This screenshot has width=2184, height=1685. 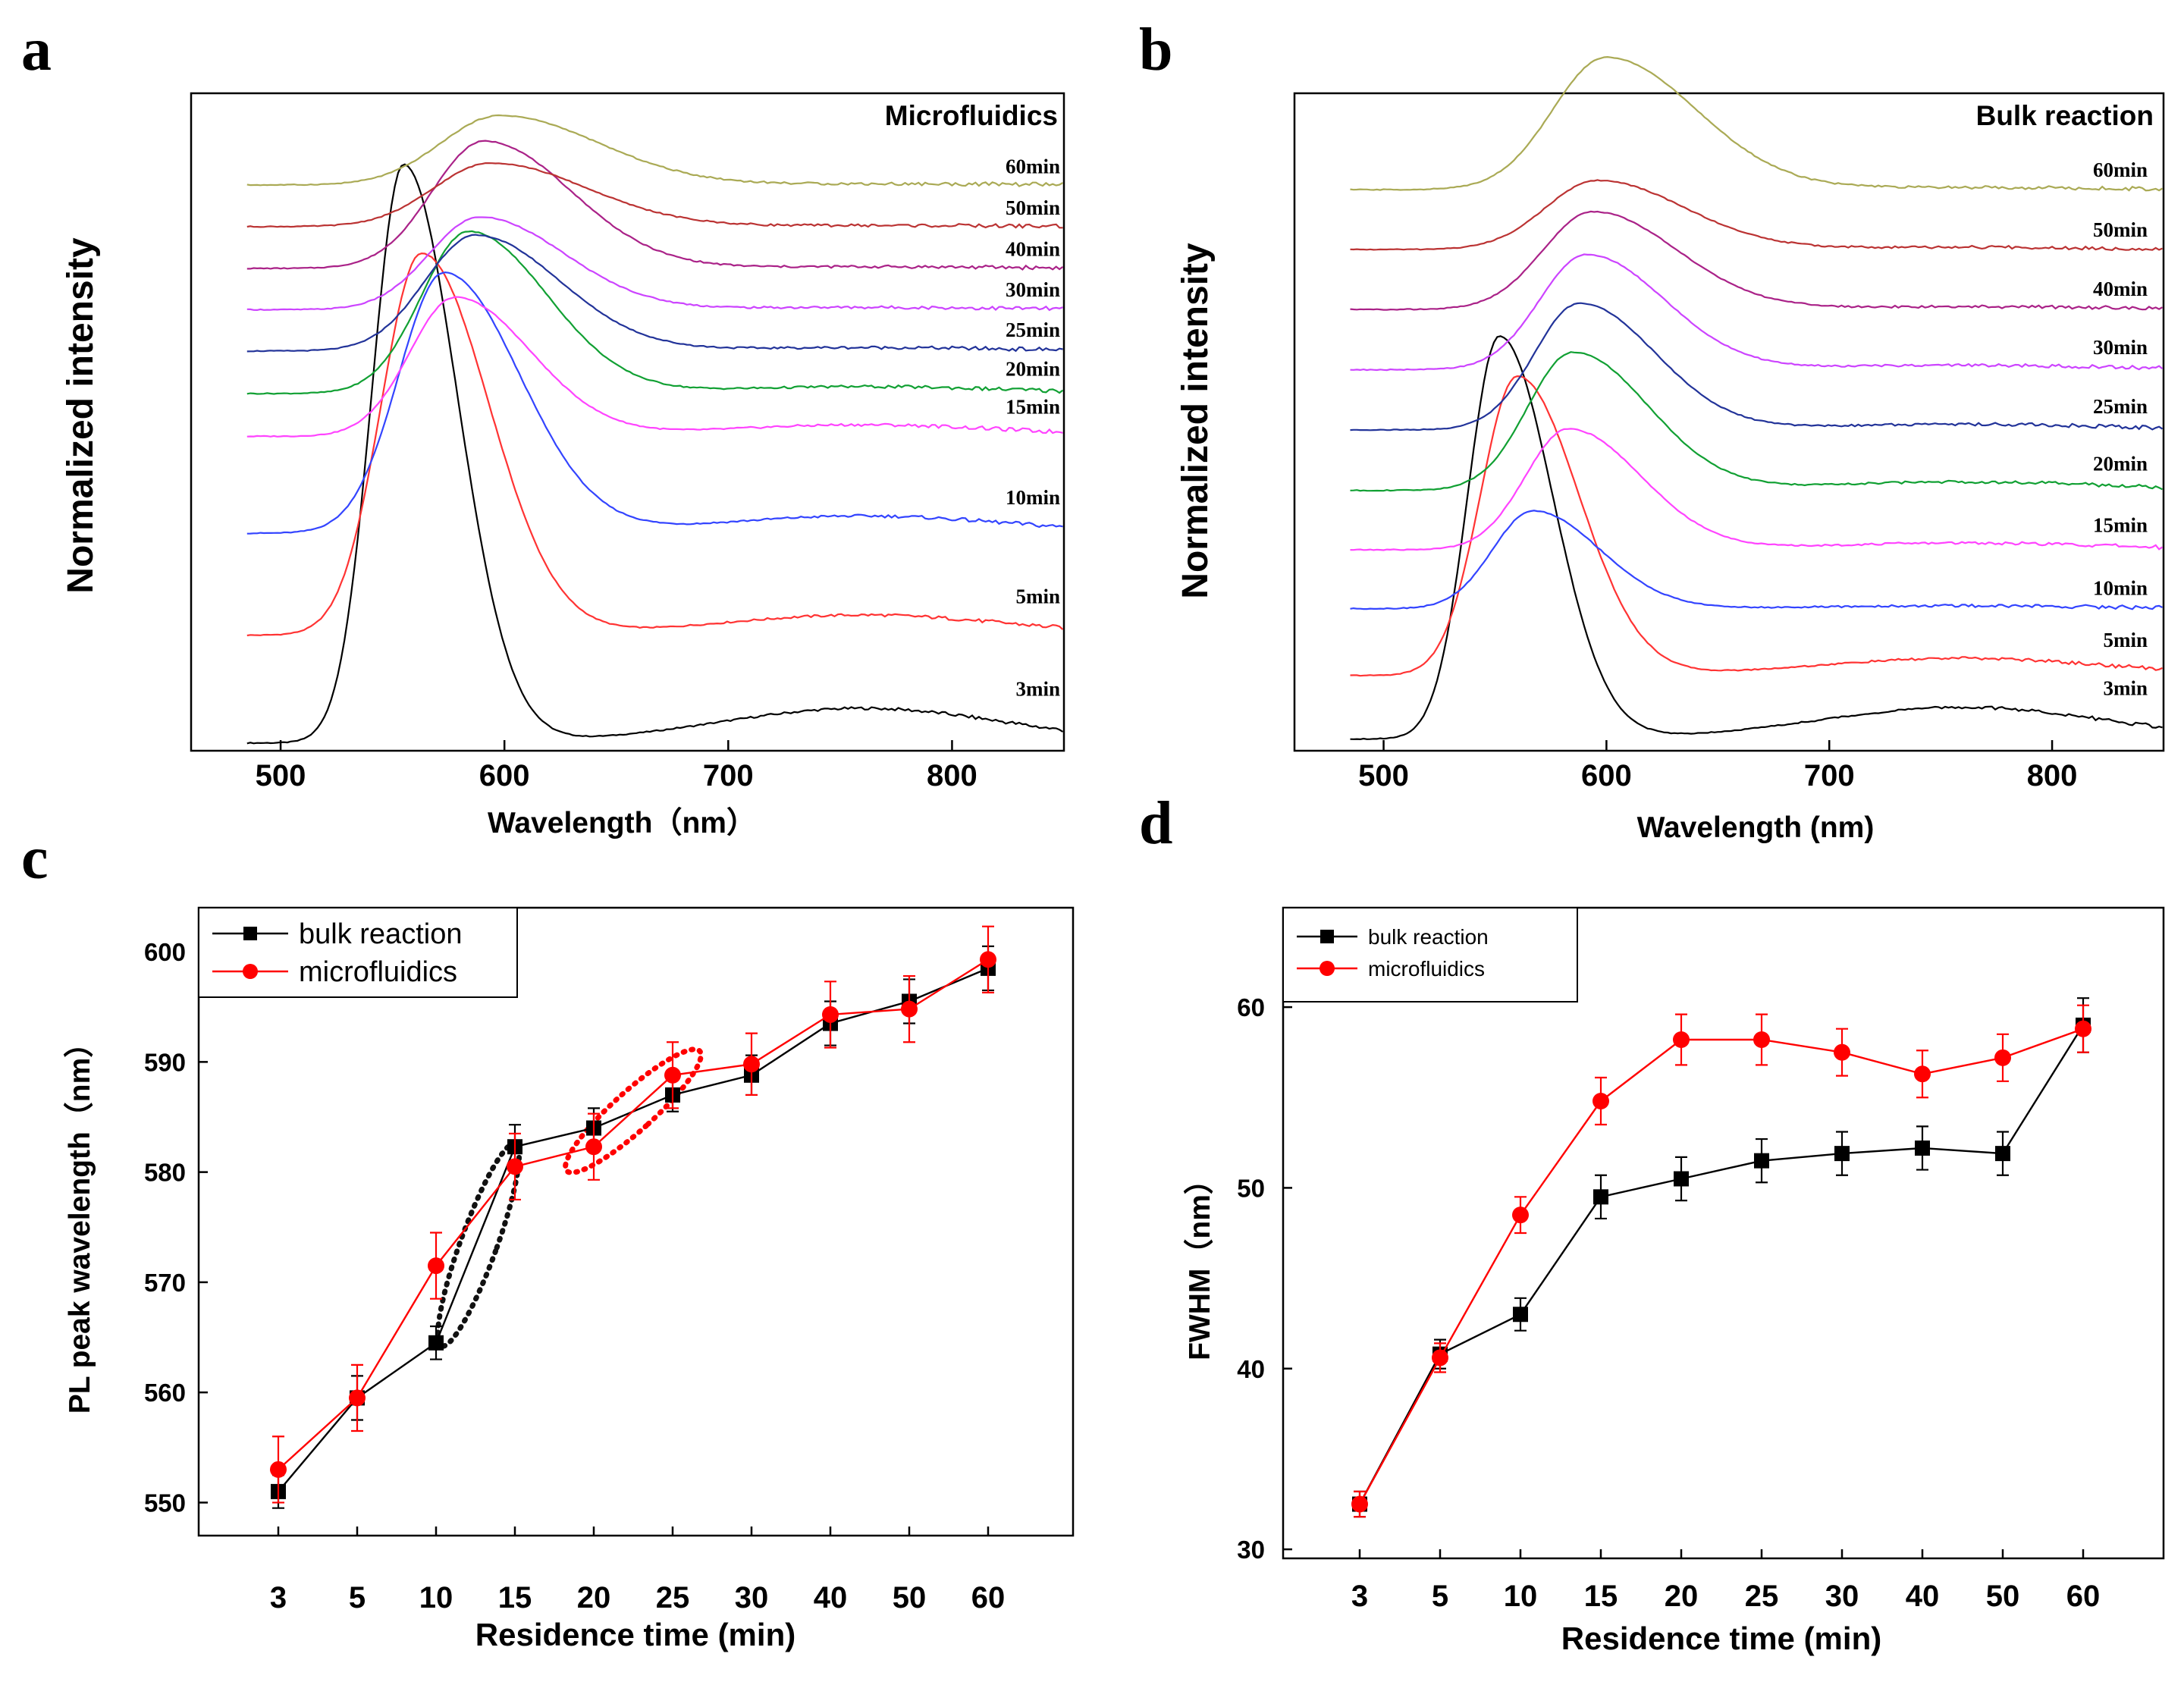 What do you see at coordinates (728, 775) in the screenshot?
I see `panel-a-x-tick-label: 700` at bounding box center [728, 775].